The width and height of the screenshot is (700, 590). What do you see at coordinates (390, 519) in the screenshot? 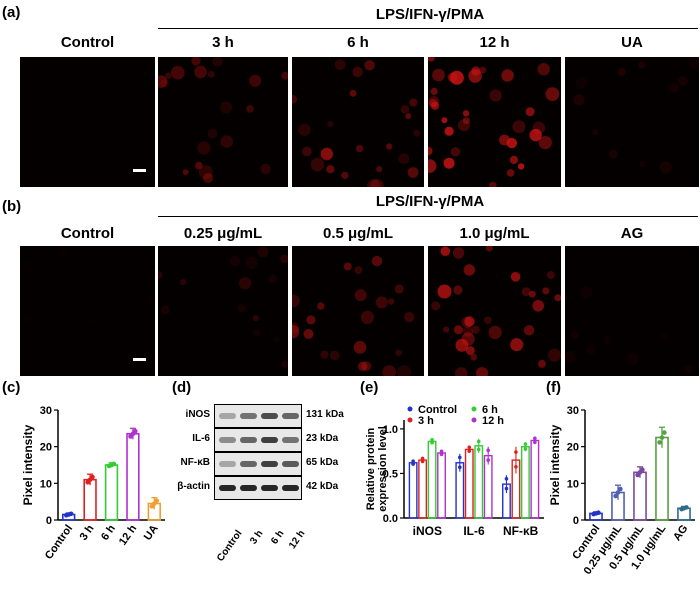
I see `y-tick-label: 0.0` at bounding box center [390, 519].